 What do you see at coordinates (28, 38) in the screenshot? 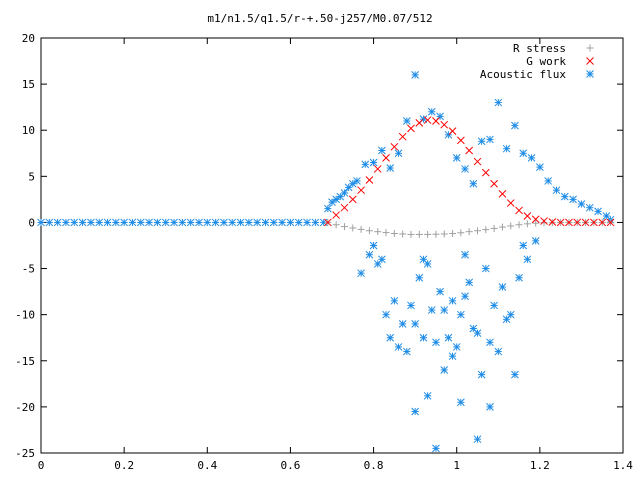
I see `y-tick-label: 20` at bounding box center [28, 38].